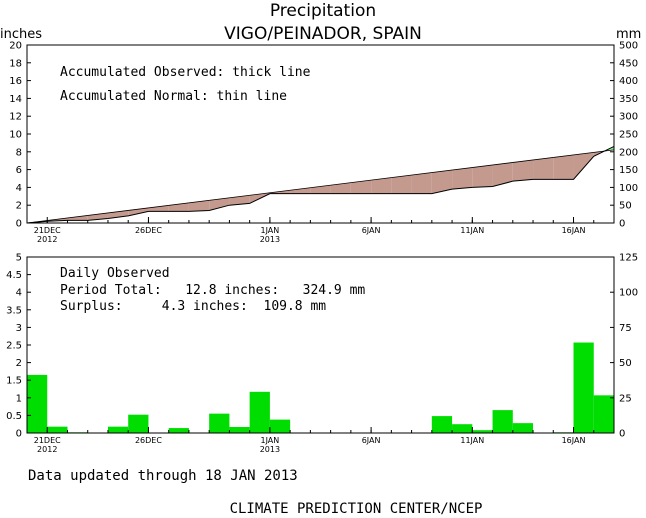  I want to click on y2-tick-label: 250, so click(628, 135).